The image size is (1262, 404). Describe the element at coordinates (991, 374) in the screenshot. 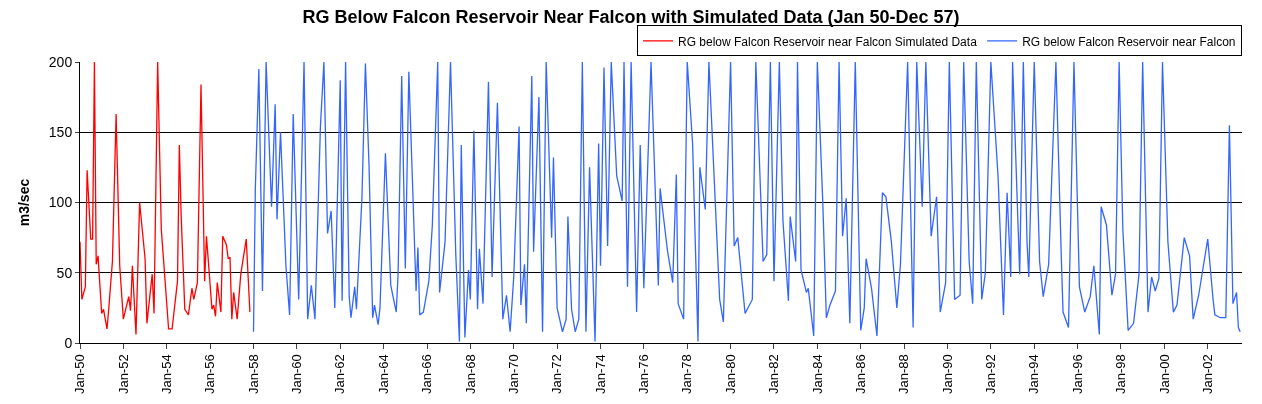

I see `x-tick-label: Jan-92` at that location.